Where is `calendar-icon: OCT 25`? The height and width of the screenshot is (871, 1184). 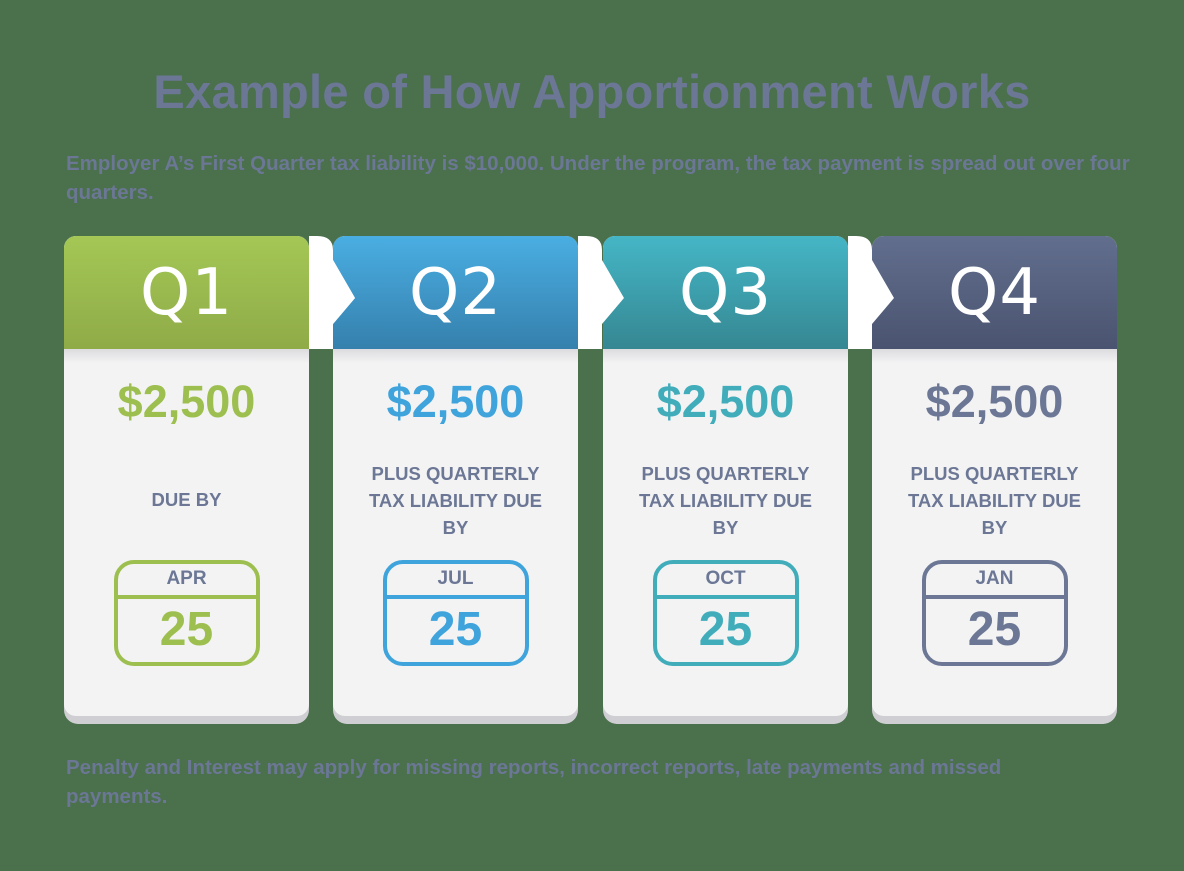
calendar-icon: OCT 25 is located at coordinates (725, 613).